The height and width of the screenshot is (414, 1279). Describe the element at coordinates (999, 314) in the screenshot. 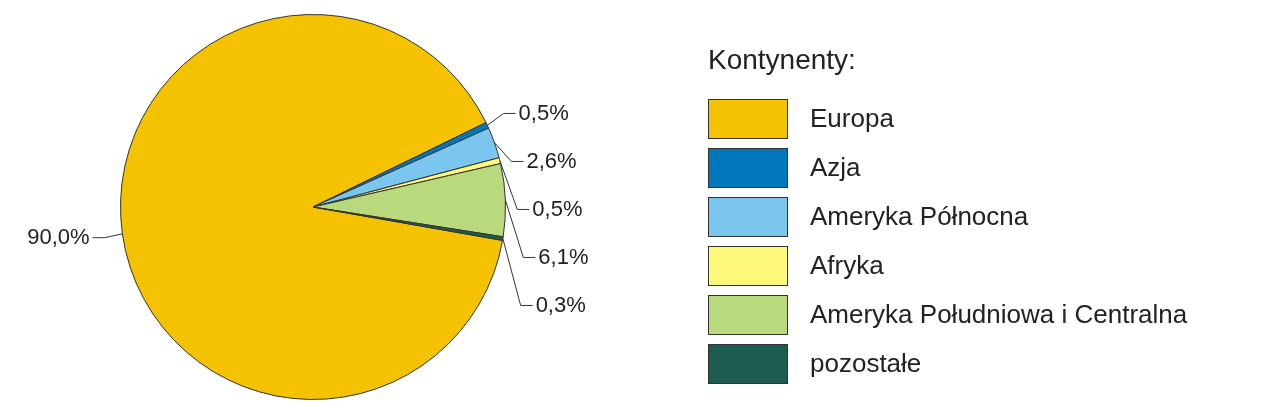

I see `legend-label: Ameryka Południowa i Centralna` at that location.